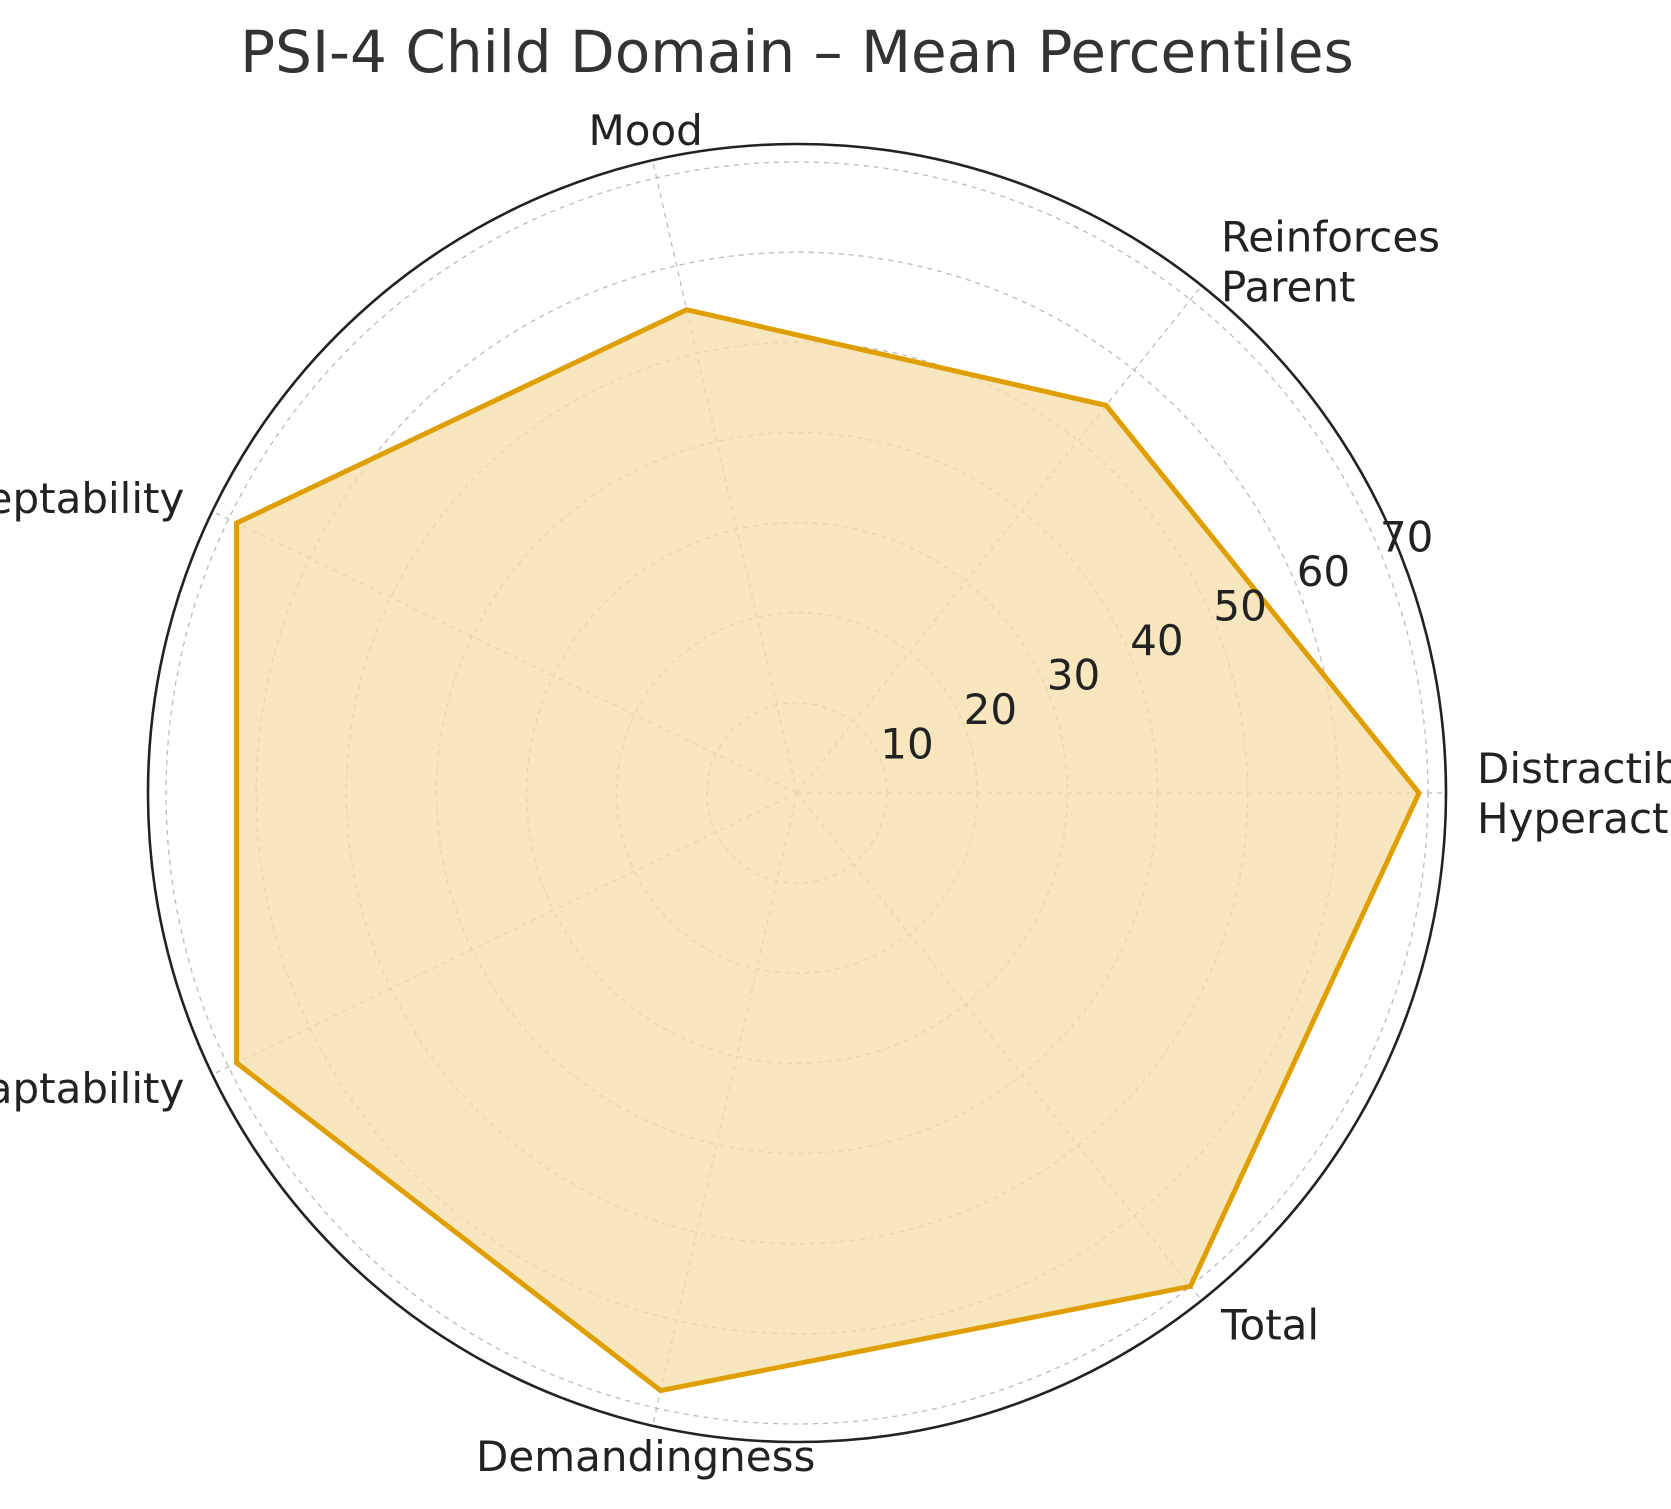 This screenshot has height=1509, width=1671. What do you see at coordinates (1323, 571) in the screenshot?
I see `rtick-label-6: 60` at bounding box center [1323, 571].